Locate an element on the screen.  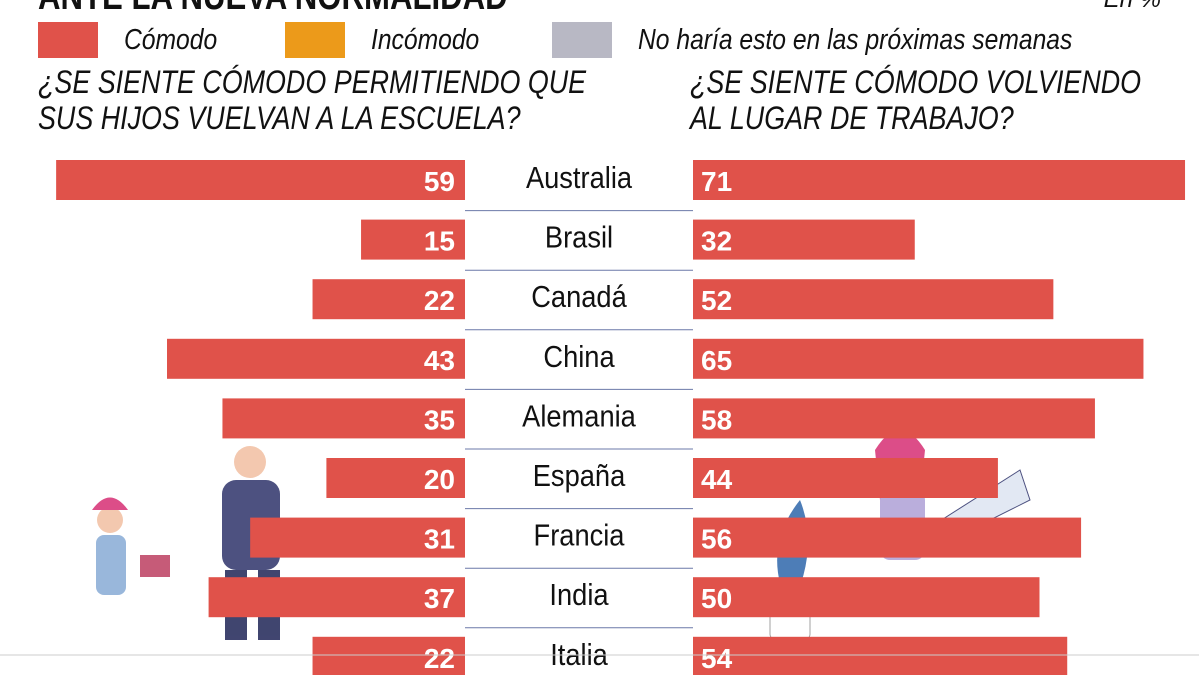
data-label-right: 32 is located at coordinates (716, 241).